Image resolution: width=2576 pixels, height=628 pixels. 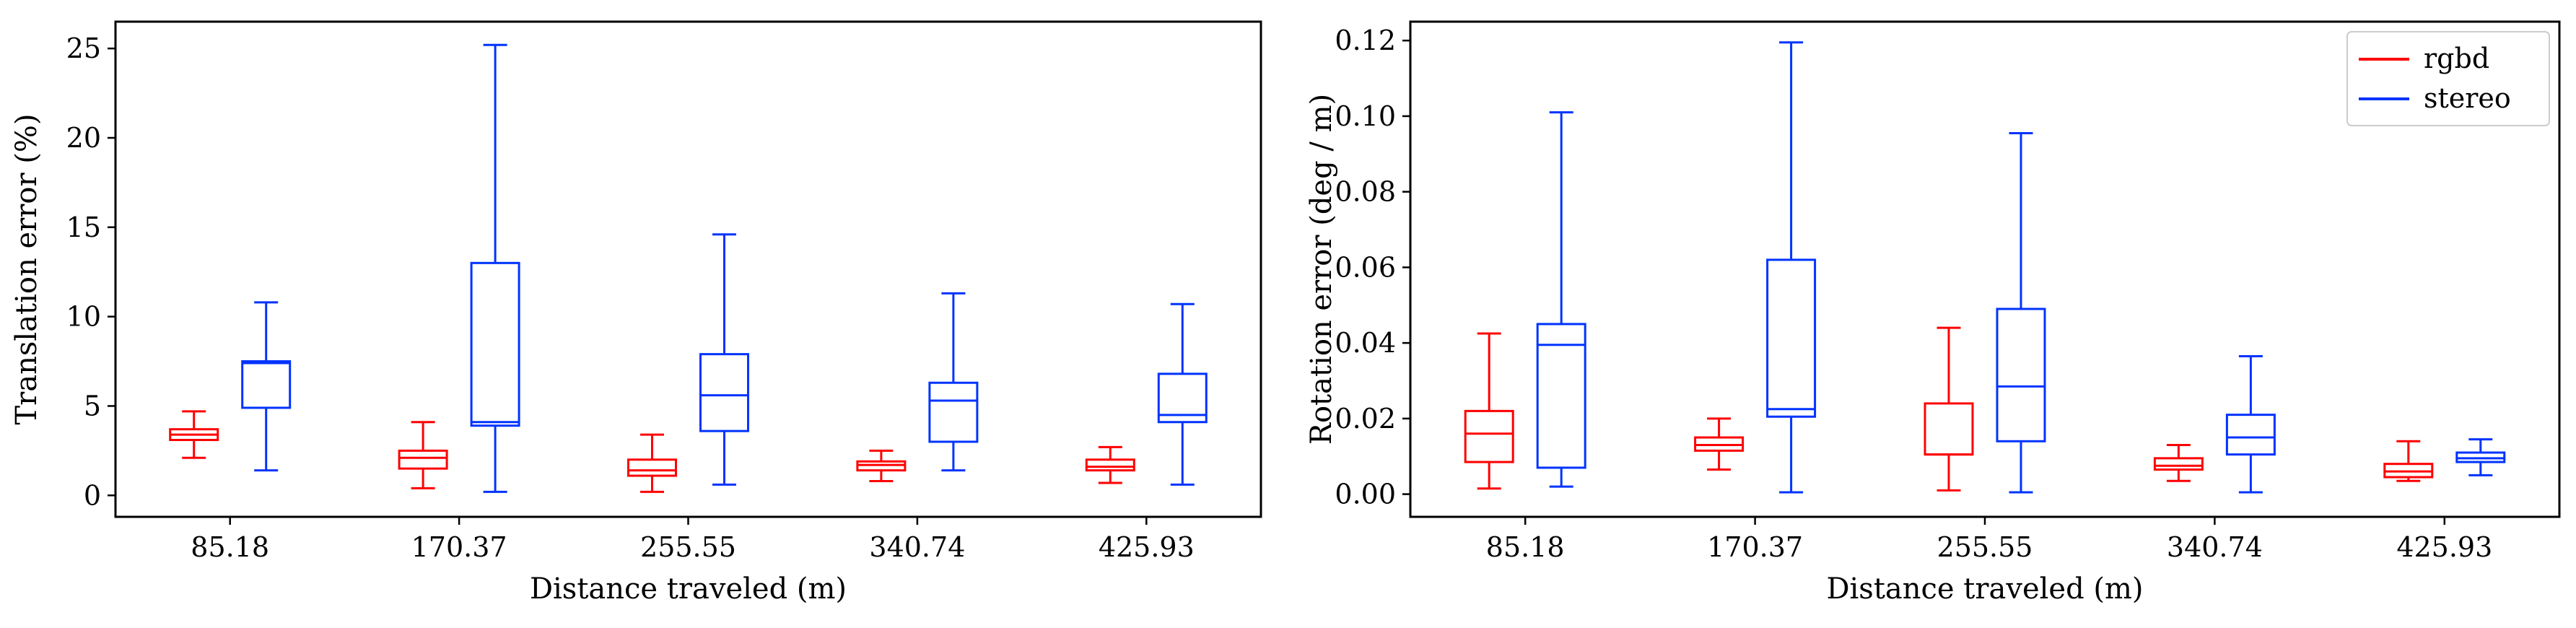 What do you see at coordinates (1365, 494) in the screenshot?
I see `y-tick-label: 0.00` at bounding box center [1365, 494].